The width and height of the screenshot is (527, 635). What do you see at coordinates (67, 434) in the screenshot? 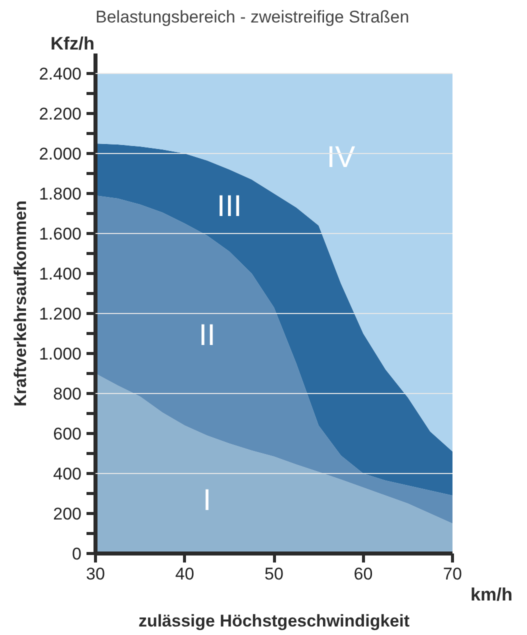
I see `y-tick-label: 600` at bounding box center [67, 434].